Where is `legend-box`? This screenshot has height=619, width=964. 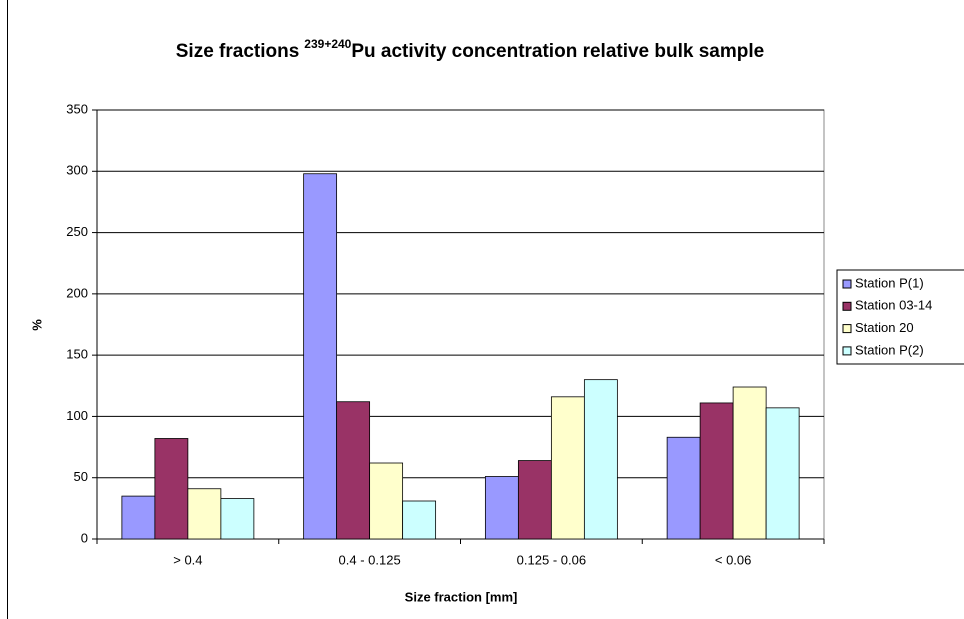 legend-box is located at coordinates (900, 317).